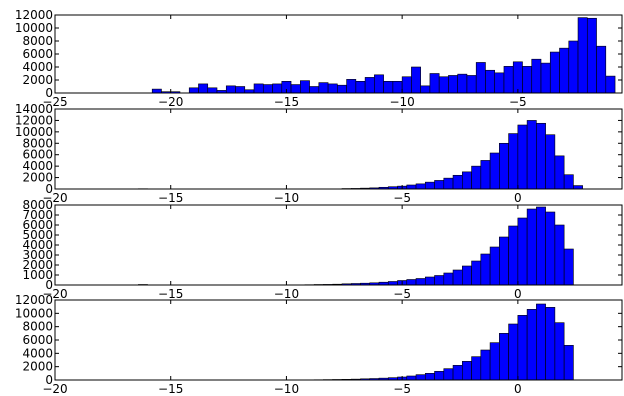 This screenshot has width=624, height=396. Describe the element at coordinates (54, 102) in the screenshot. I see `x-tick-label: −25` at that location.